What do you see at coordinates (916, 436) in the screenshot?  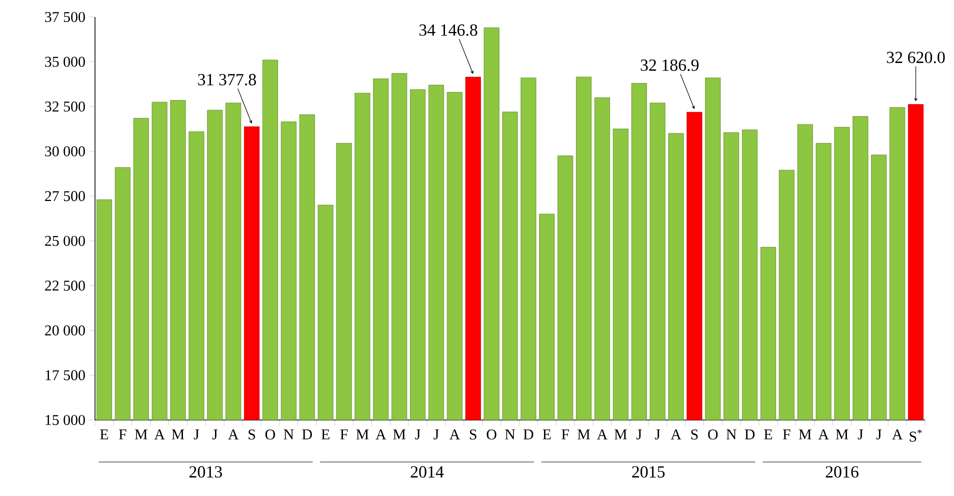 I see `x-tick-label: S$^{*}$` at bounding box center [916, 436].